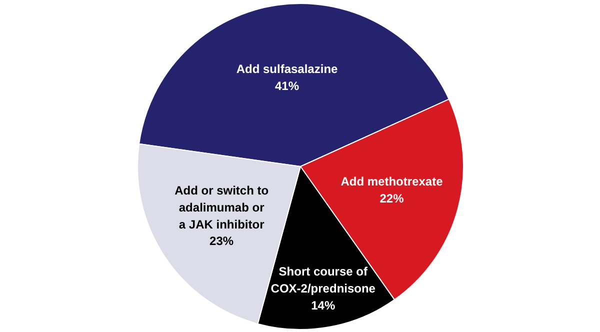 The height and width of the screenshot is (332, 600). I want to click on data-label: 22%, so click(392, 198).